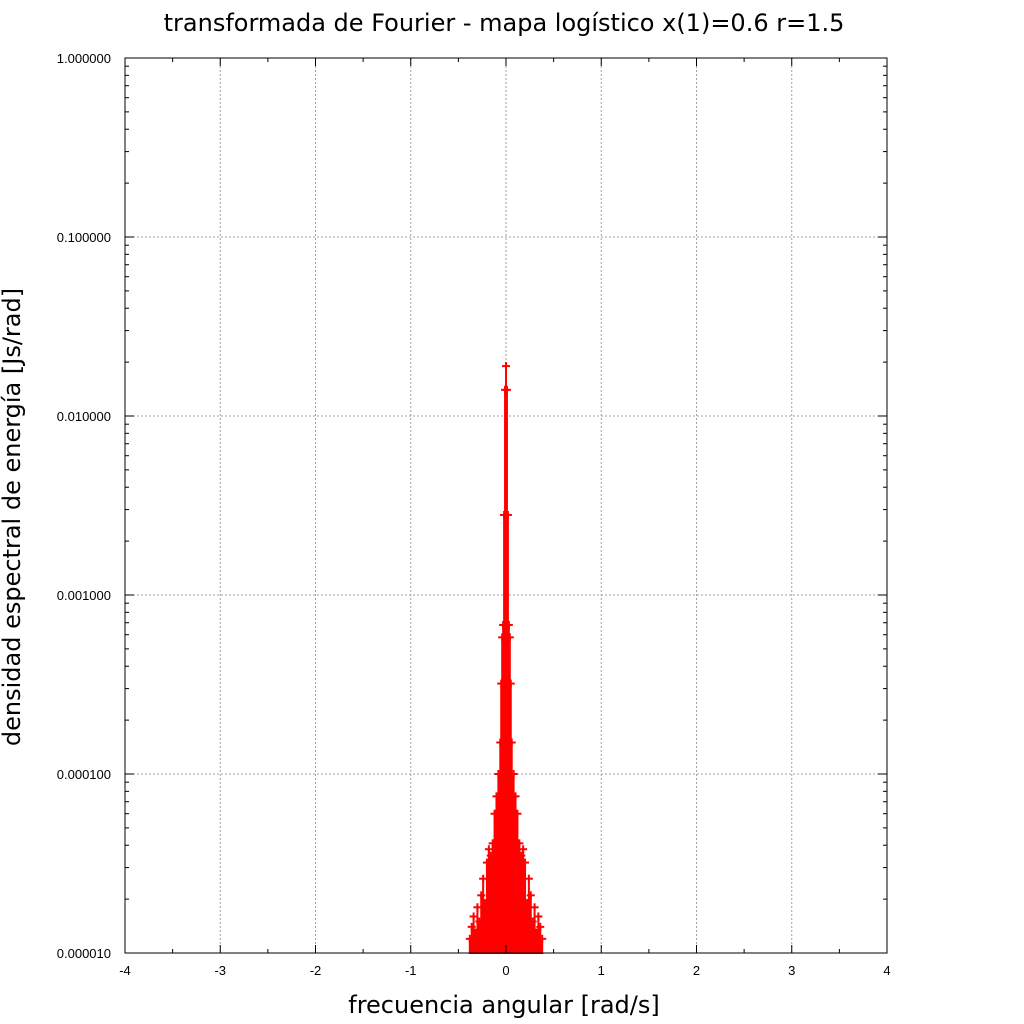 Image resolution: width=1024 pixels, height=1024 pixels. I want to click on series-layer, so click(506, 658).